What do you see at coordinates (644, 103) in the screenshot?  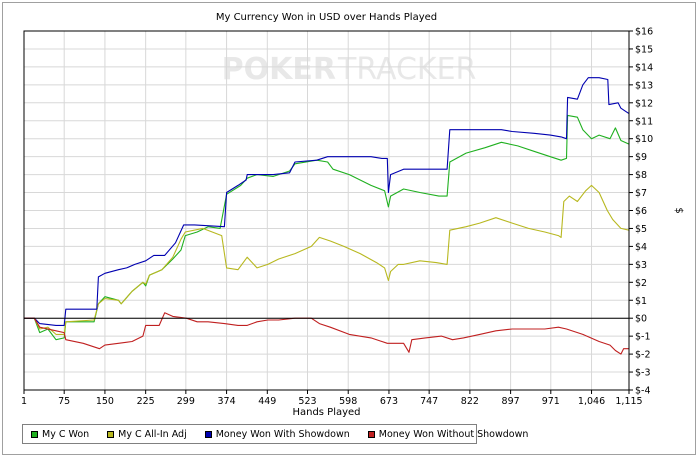 I see `y-tick-label: $12` at bounding box center [644, 103].